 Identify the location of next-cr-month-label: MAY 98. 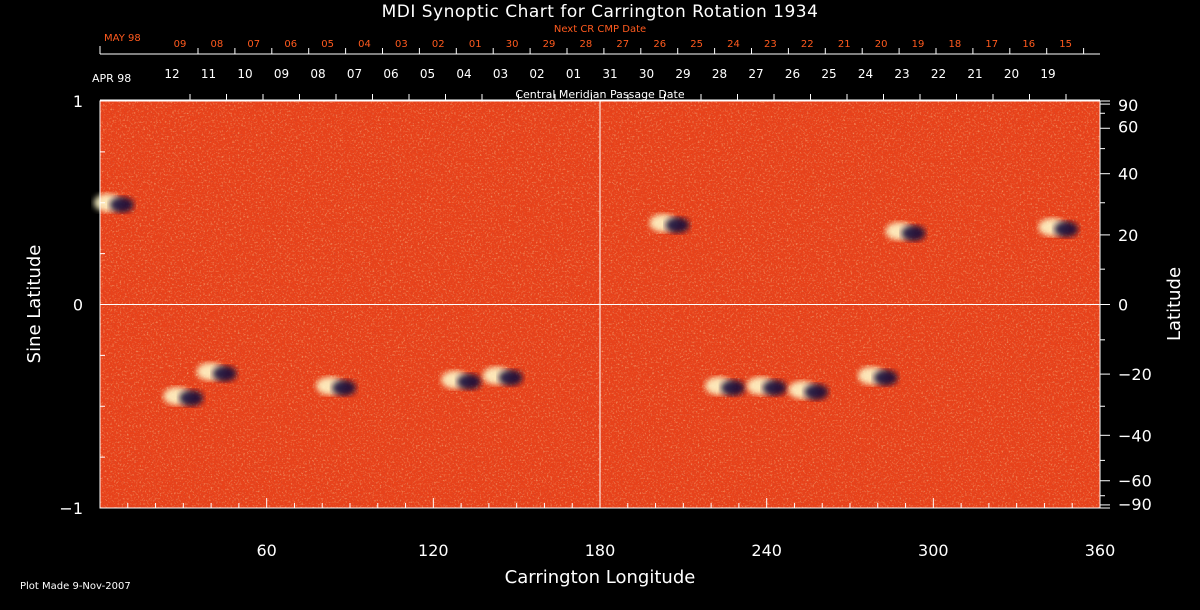
(122, 38).